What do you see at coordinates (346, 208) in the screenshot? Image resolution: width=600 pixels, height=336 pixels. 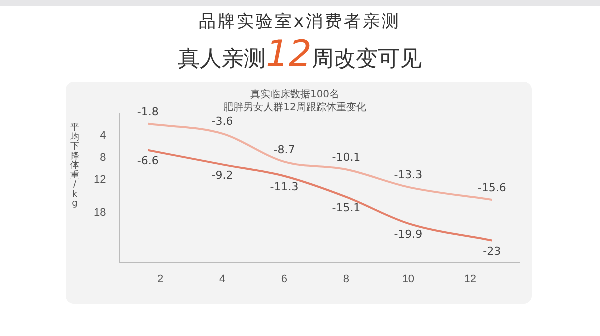 I see `data-label: -15.1` at bounding box center [346, 208].